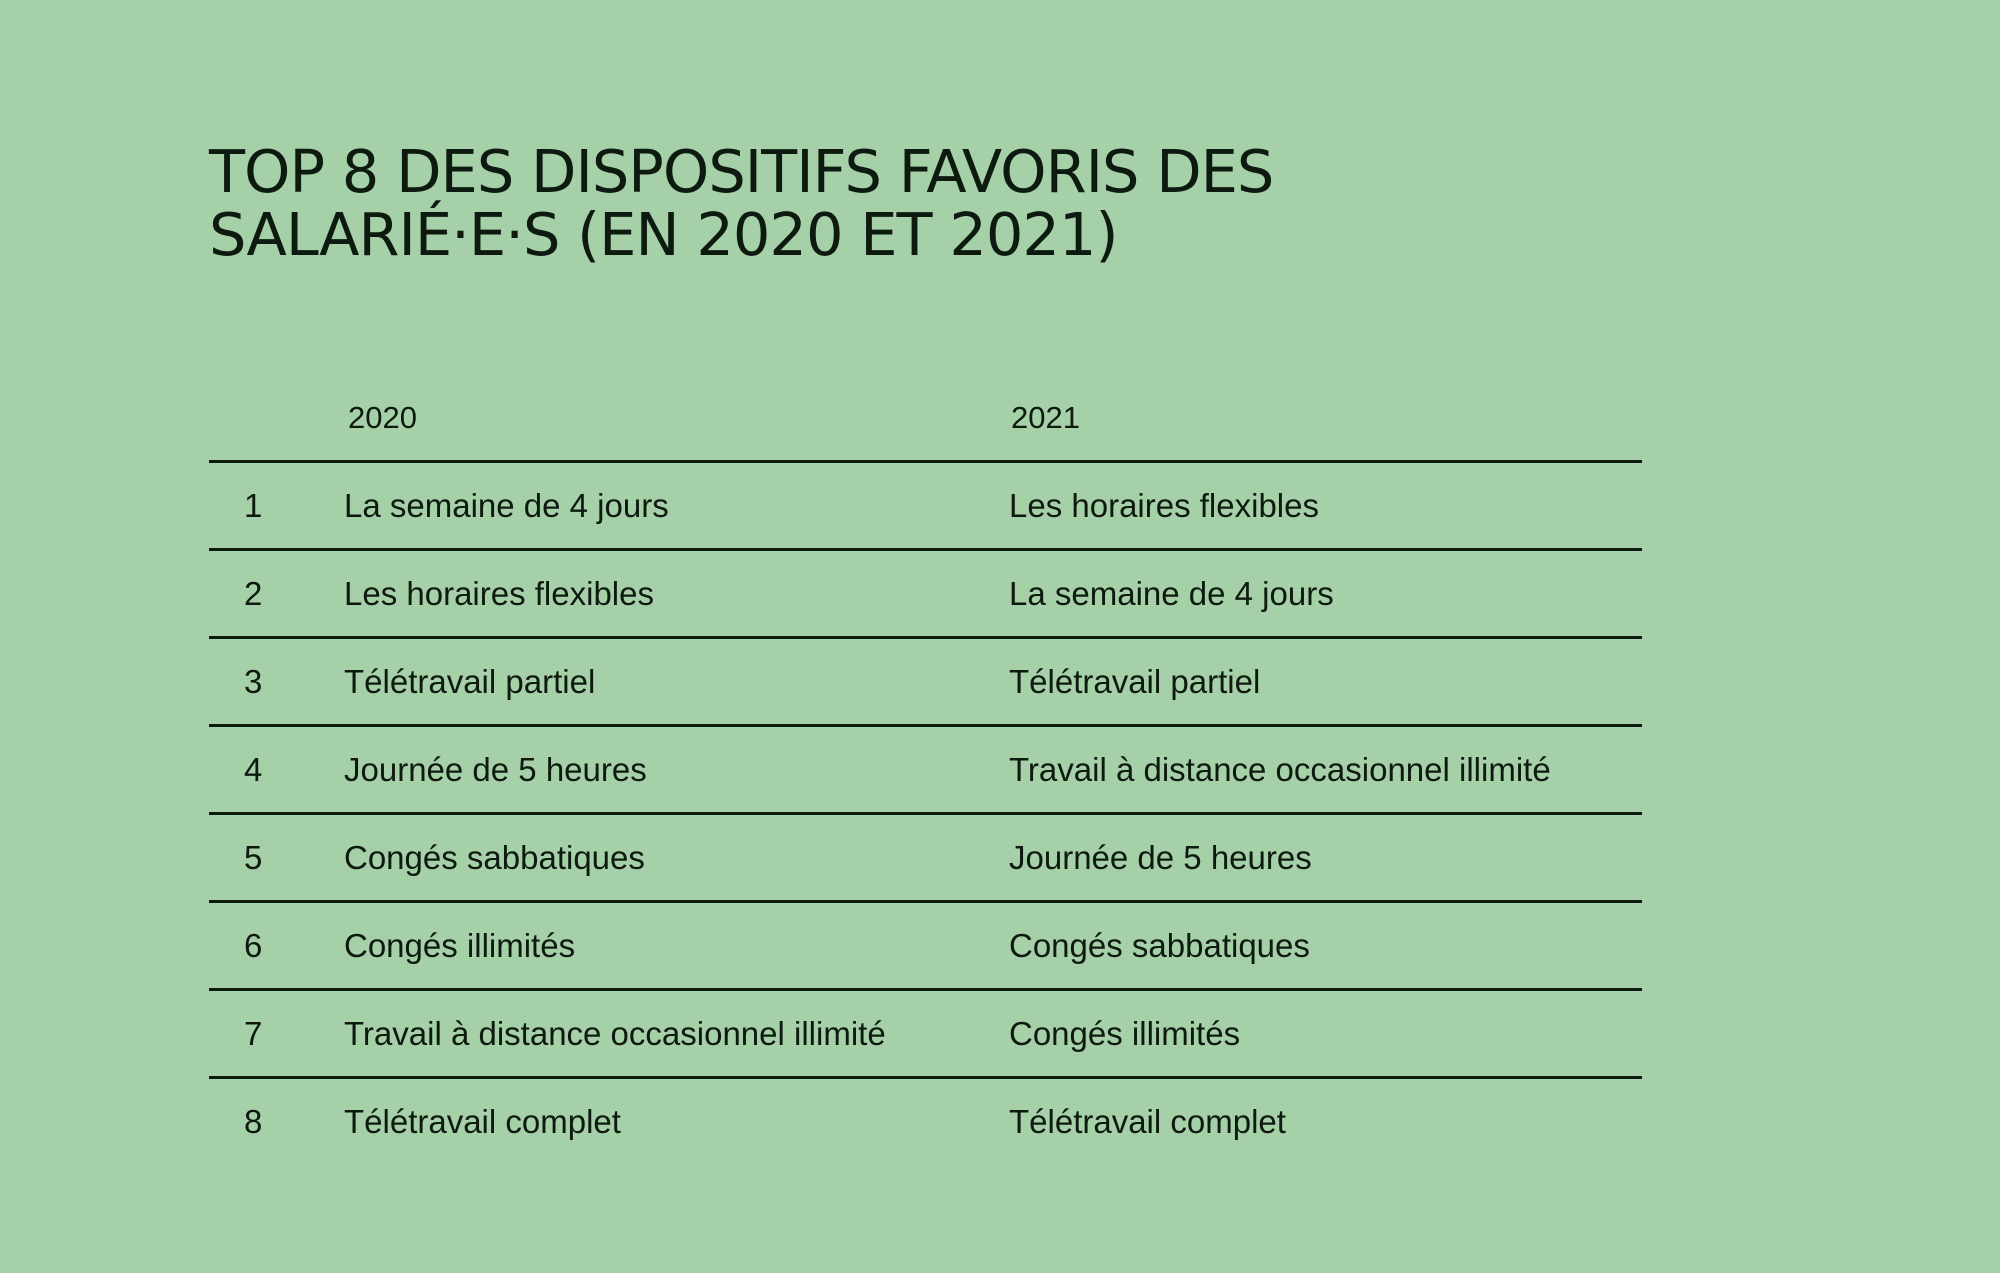 This screenshot has width=2000, height=1273. I want to click on table-row: 6 Congés illimités Congés sabbatiques, so click(925, 947).